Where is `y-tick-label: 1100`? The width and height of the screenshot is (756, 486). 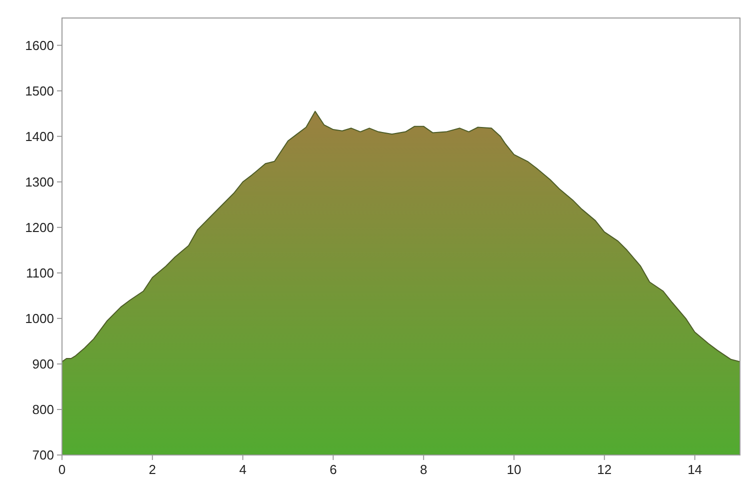
y-tick-label: 1100 is located at coordinates (40, 272).